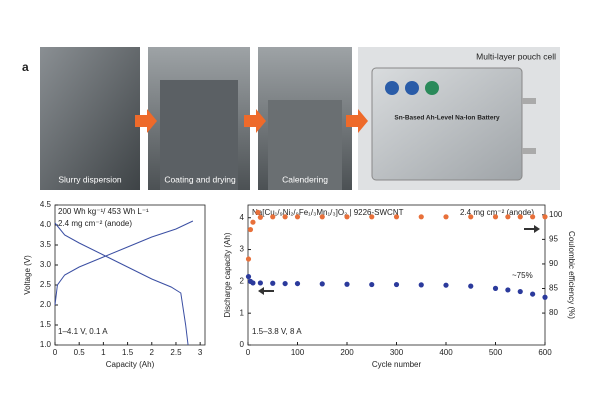 The height and width of the screenshot is (405, 600). I want to click on annotation: 1.5–3.8 V, 8 A, so click(277, 331).